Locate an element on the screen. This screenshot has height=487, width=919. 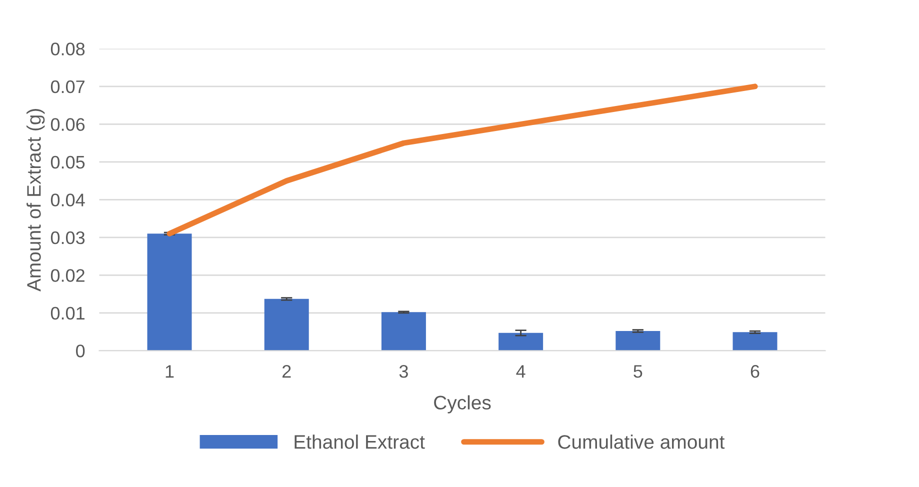
x-tick-label: 1 is located at coordinates (170, 371).